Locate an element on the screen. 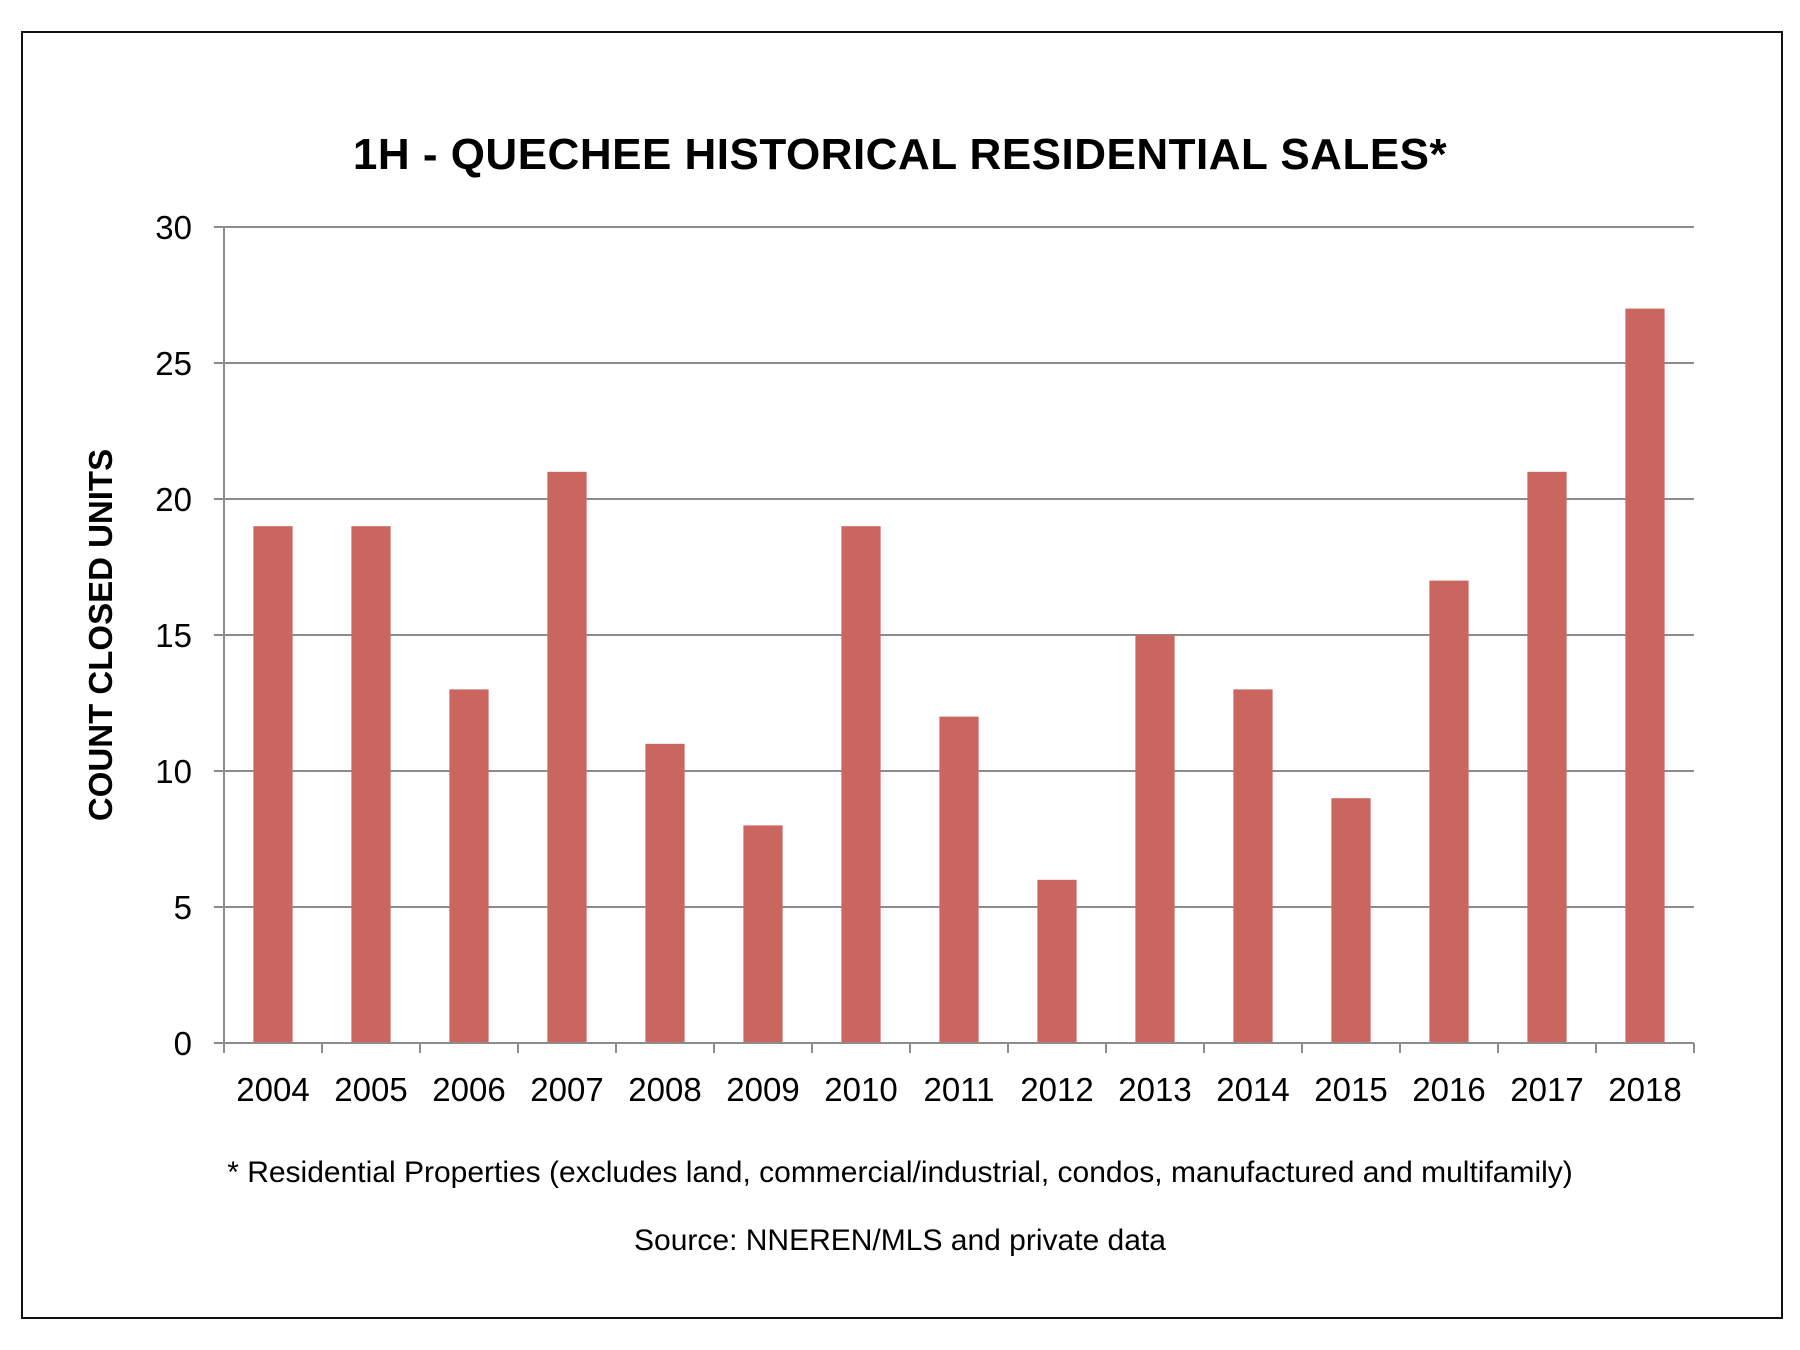 This screenshot has width=1800, height=1350. x-tick-label: 2013 is located at coordinates (1154, 1089).